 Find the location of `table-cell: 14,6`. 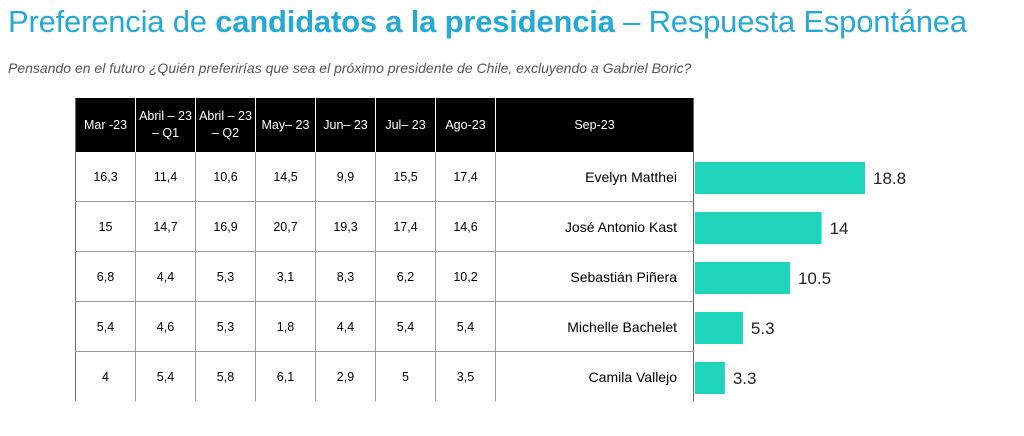

table-cell: 14,6 is located at coordinates (465, 226).